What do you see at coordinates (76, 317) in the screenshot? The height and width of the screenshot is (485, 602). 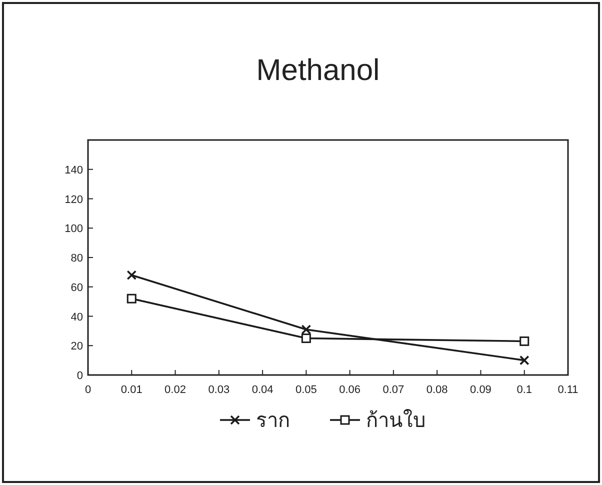 I see `y-tick-label: 40` at bounding box center [76, 317].